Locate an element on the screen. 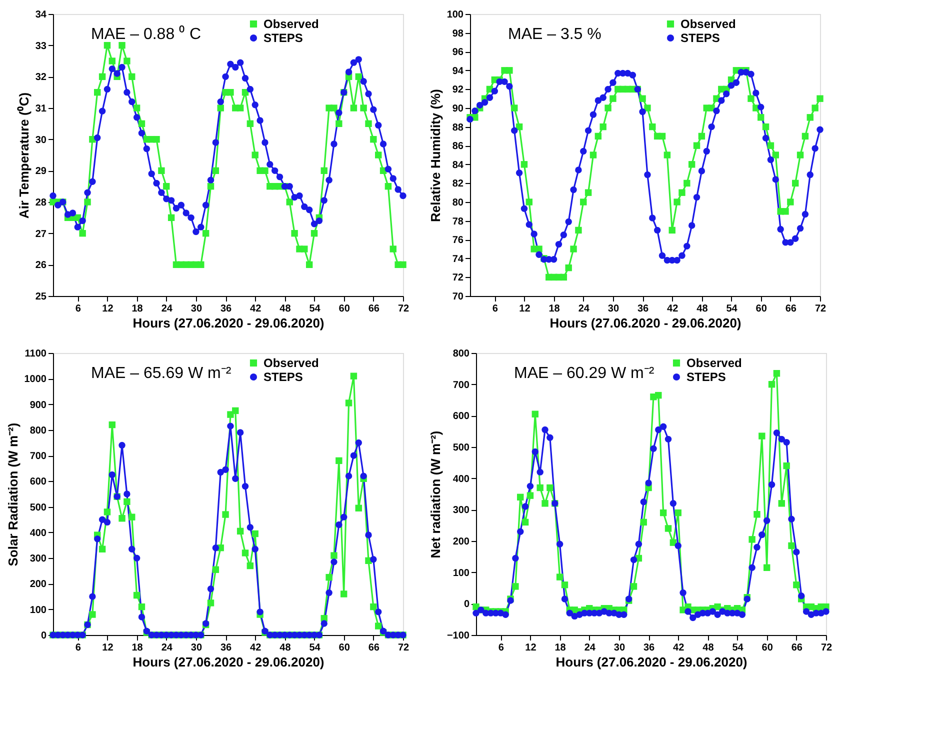  annotation: MAE – 0.88 ⁰ C is located at coordinates (146, 34).